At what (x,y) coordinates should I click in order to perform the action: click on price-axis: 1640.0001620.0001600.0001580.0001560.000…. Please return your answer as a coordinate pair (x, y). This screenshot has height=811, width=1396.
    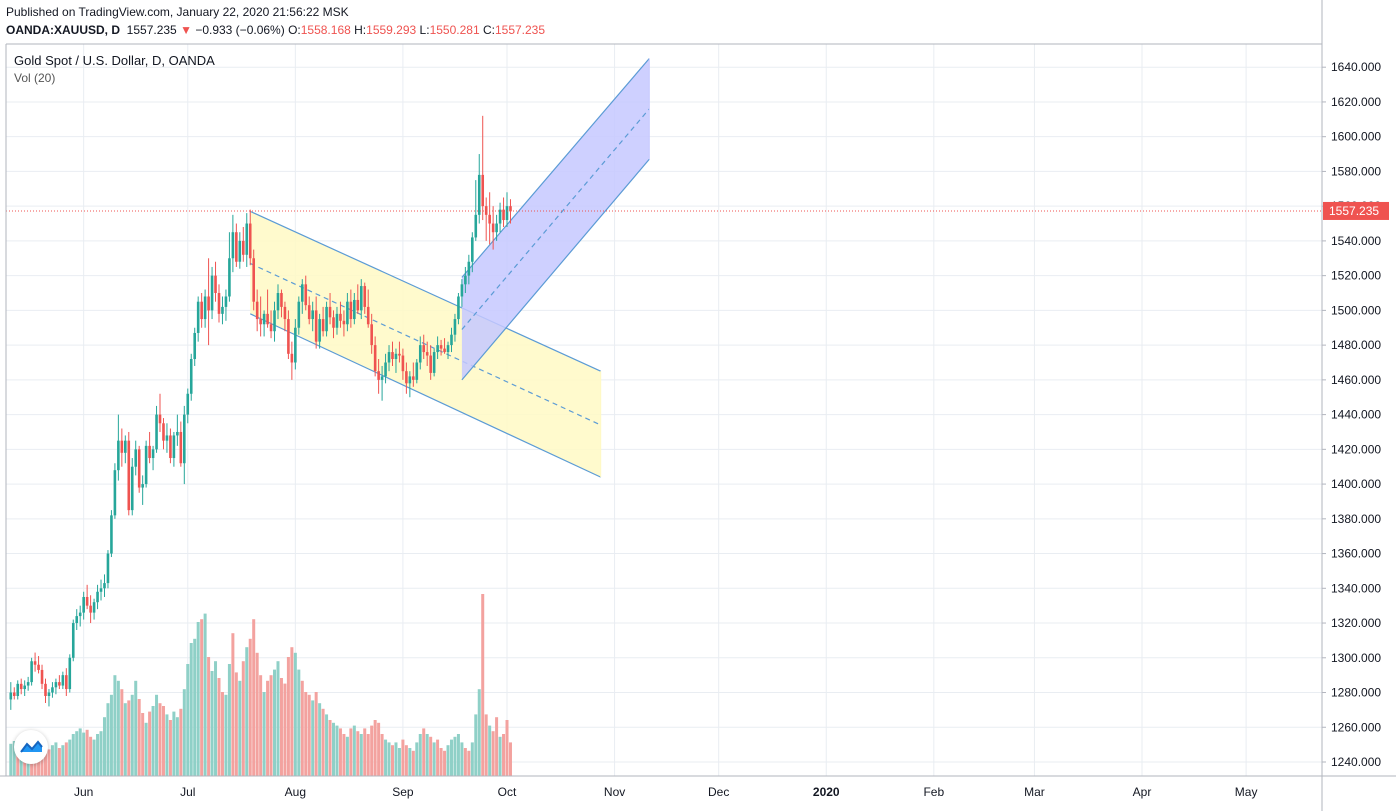
    Looking at the image, I should click on (1351, 414).